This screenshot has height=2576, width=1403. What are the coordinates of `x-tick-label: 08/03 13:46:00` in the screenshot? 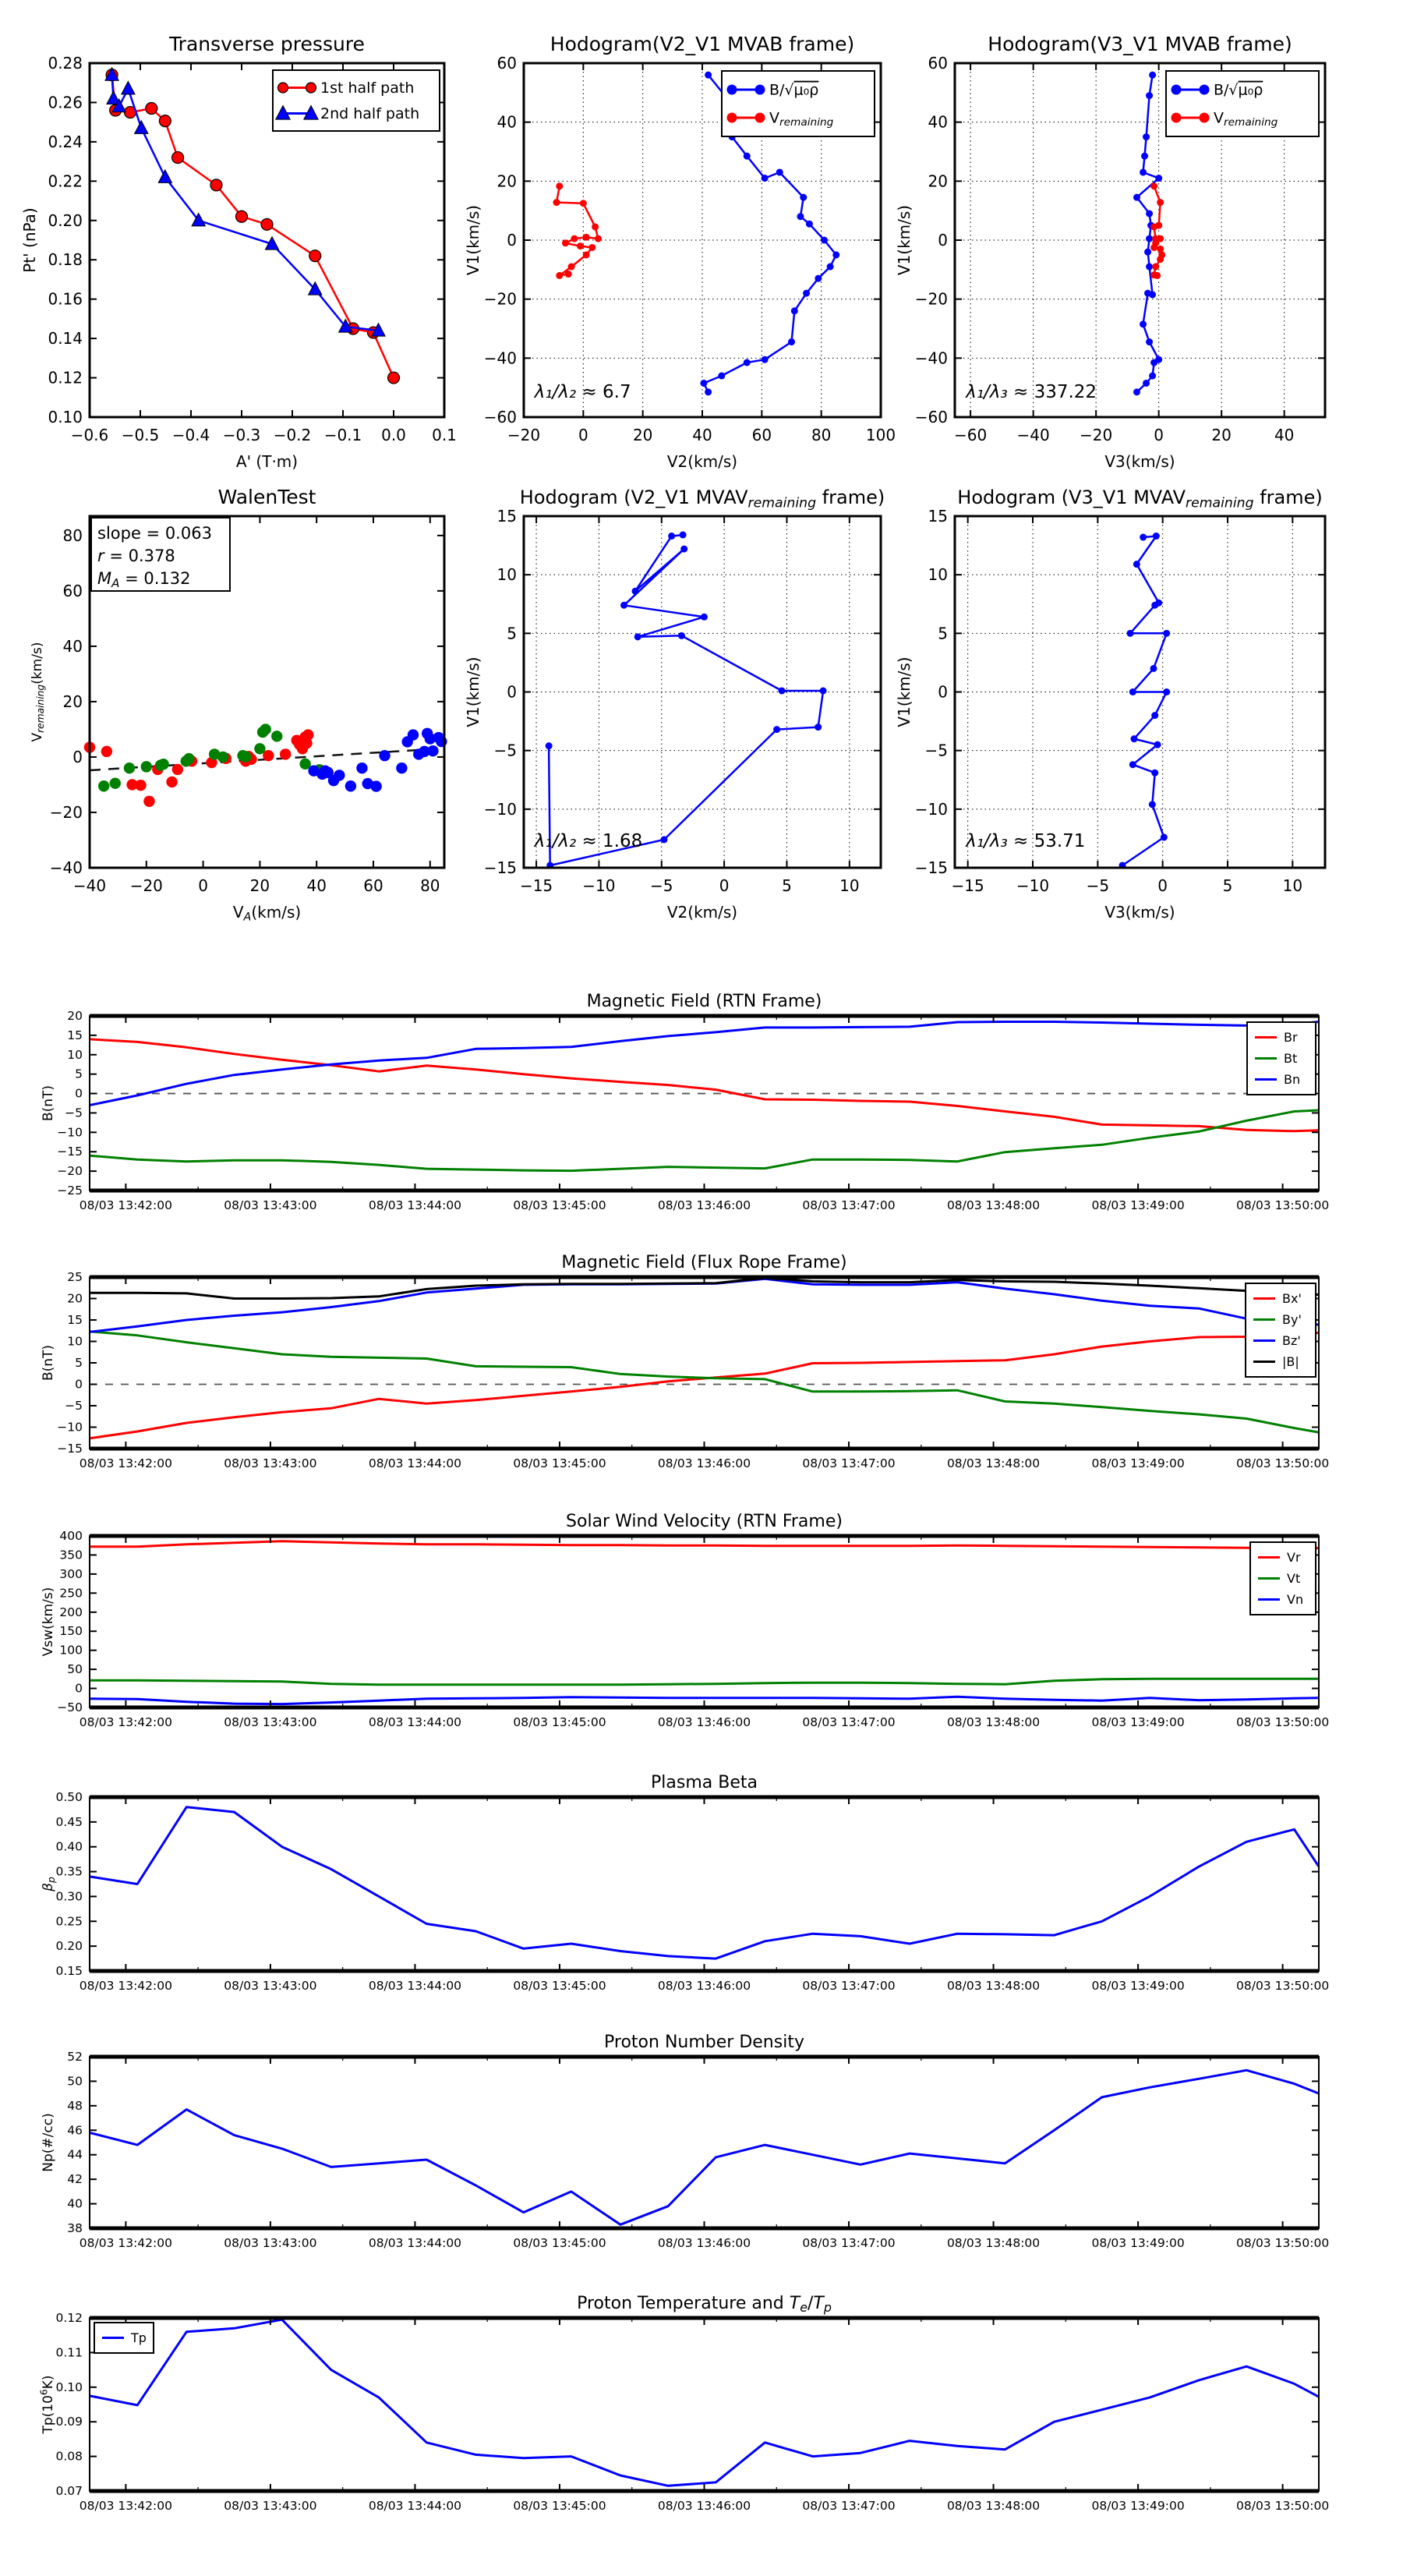 It's located at (704, 1986).